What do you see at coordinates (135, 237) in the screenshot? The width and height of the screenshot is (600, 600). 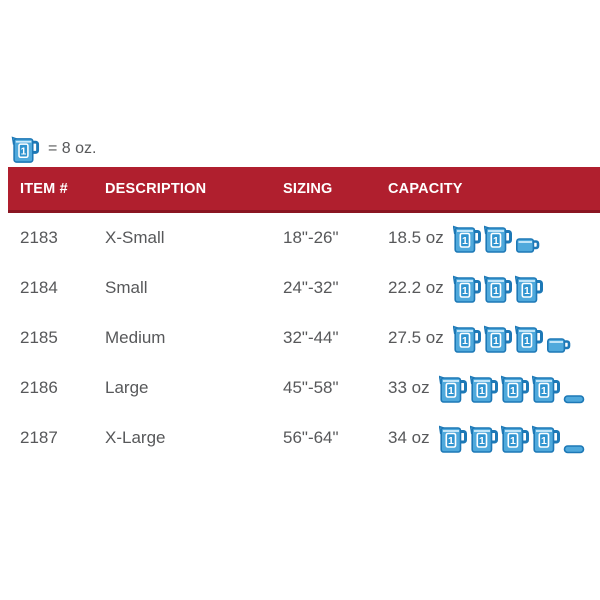 I see `description-cell: X-Small` at bounding box center [135, 237].